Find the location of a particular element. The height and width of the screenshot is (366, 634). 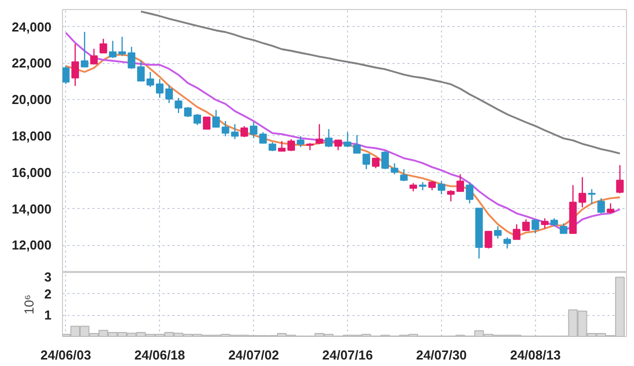

y-tick-label: 22,000 is located at coordinates (32, 63).